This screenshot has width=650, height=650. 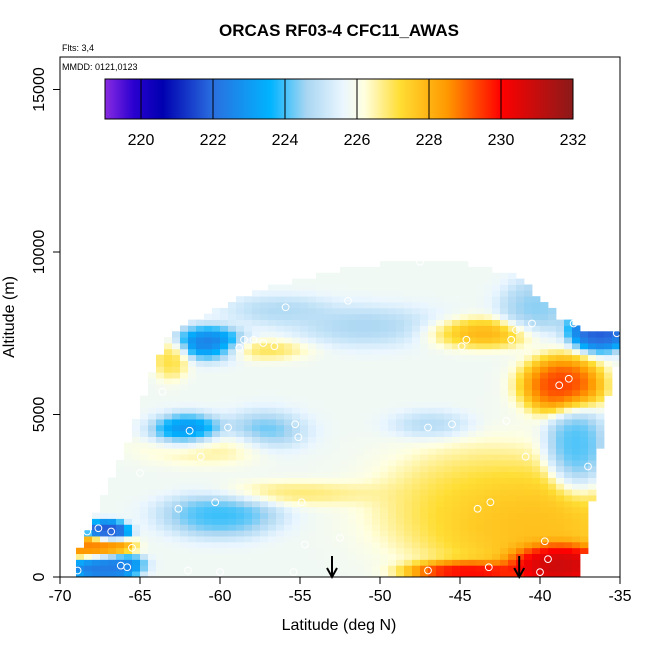 I want to click on y-axis-label: Altitude (m), so click(x=9, y=317).